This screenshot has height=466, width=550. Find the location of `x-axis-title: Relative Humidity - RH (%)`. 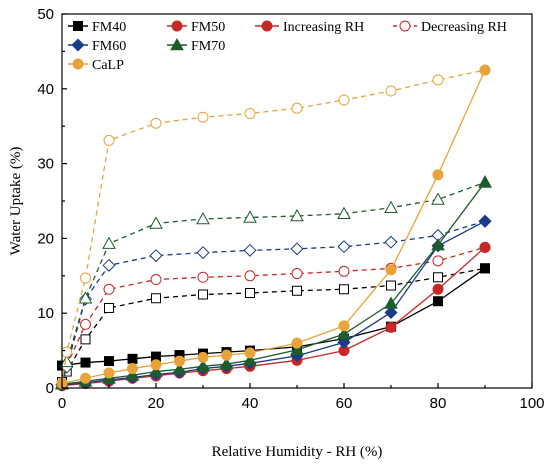

x-axis-title: Relative Humidity - RH (%) is located at coordinates (297, 452).